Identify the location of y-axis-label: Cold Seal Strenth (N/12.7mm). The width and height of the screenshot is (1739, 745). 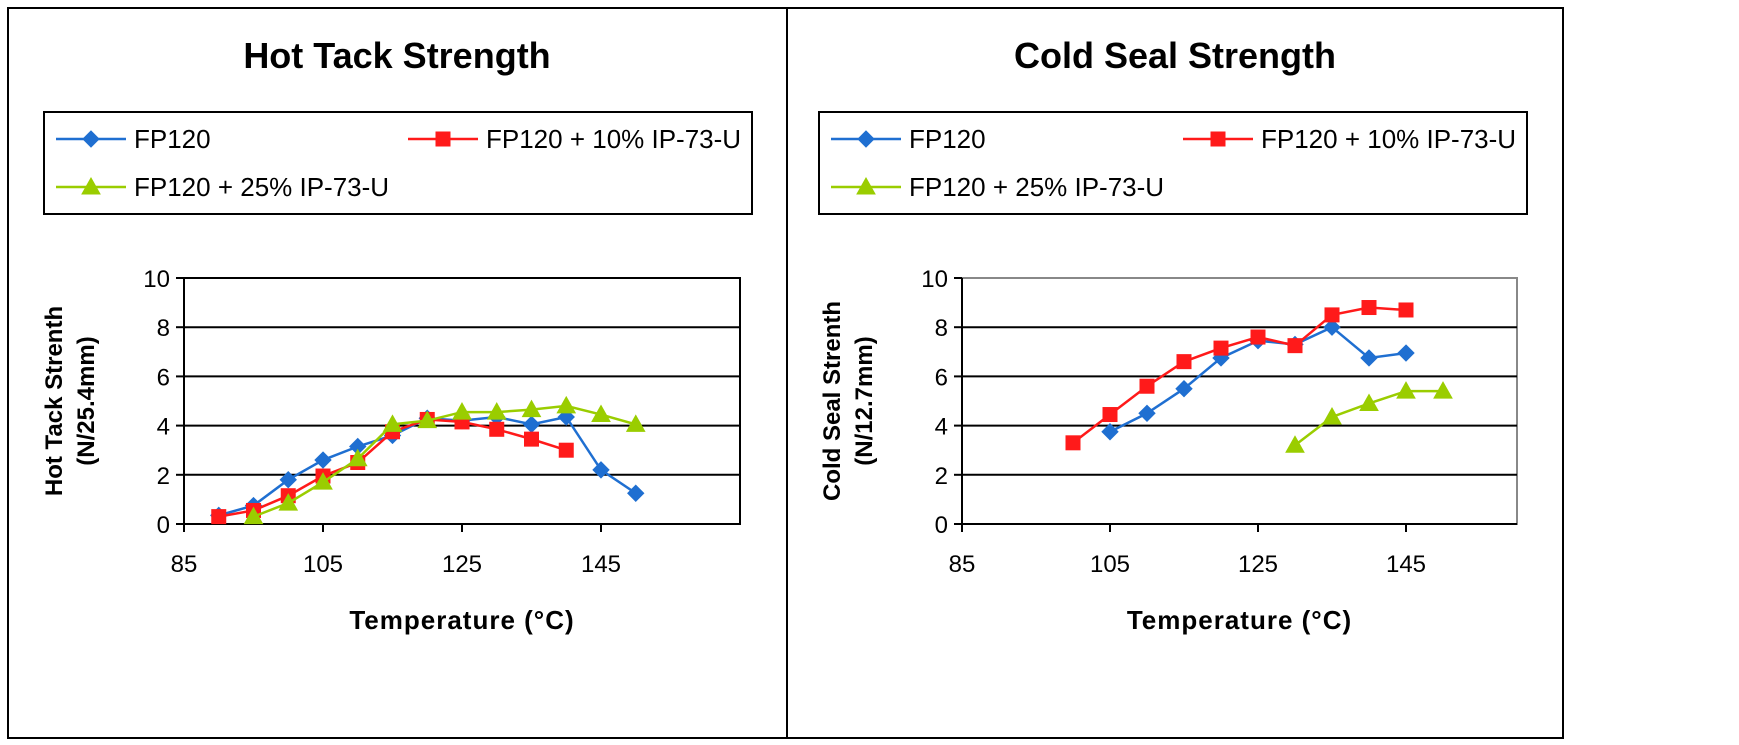
(848, 401).